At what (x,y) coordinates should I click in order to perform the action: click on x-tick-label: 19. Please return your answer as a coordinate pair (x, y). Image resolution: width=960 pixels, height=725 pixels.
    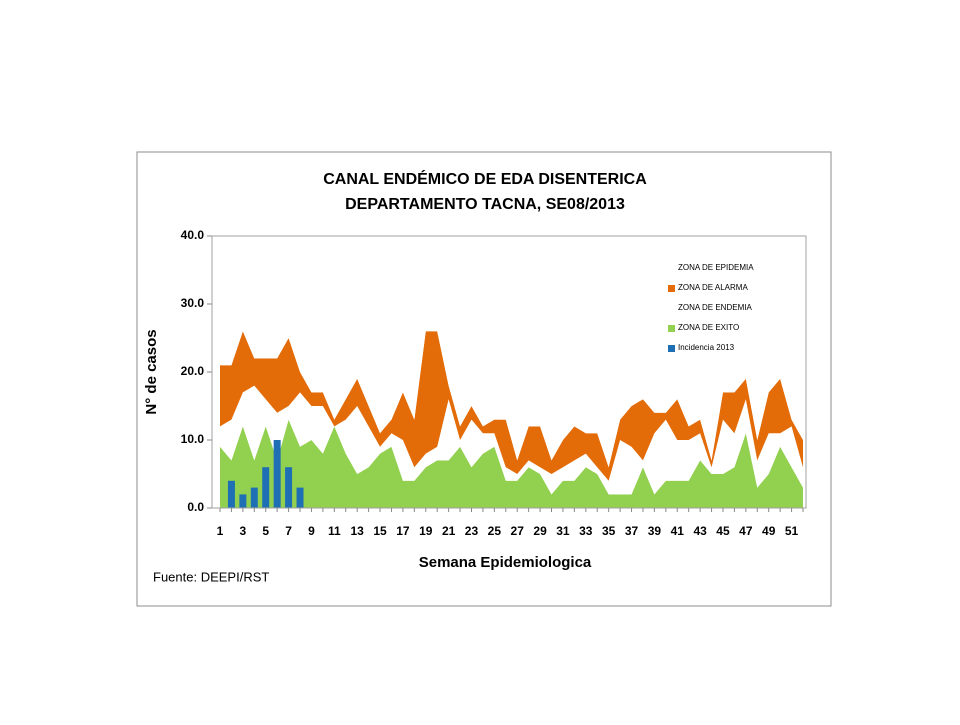
    Looking at the image, I should click on (426, 531).